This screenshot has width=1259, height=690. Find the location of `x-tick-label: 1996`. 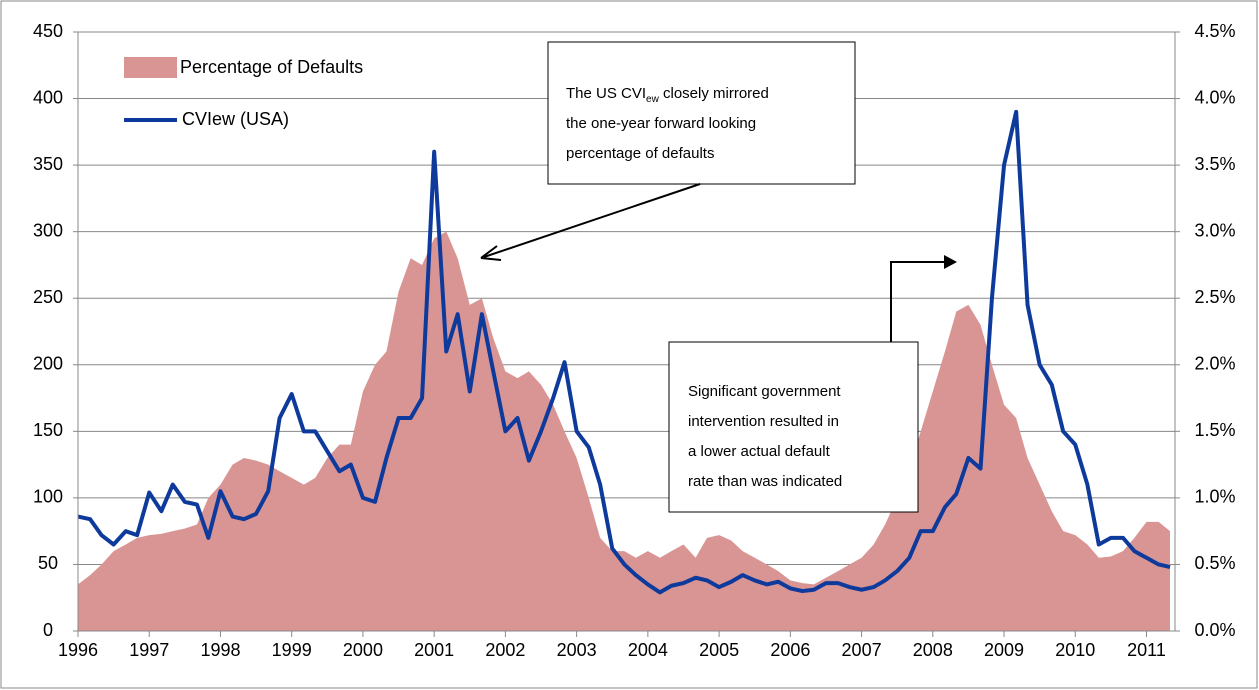

x-tick-label: 1996 is located at coordinates (78, 650).